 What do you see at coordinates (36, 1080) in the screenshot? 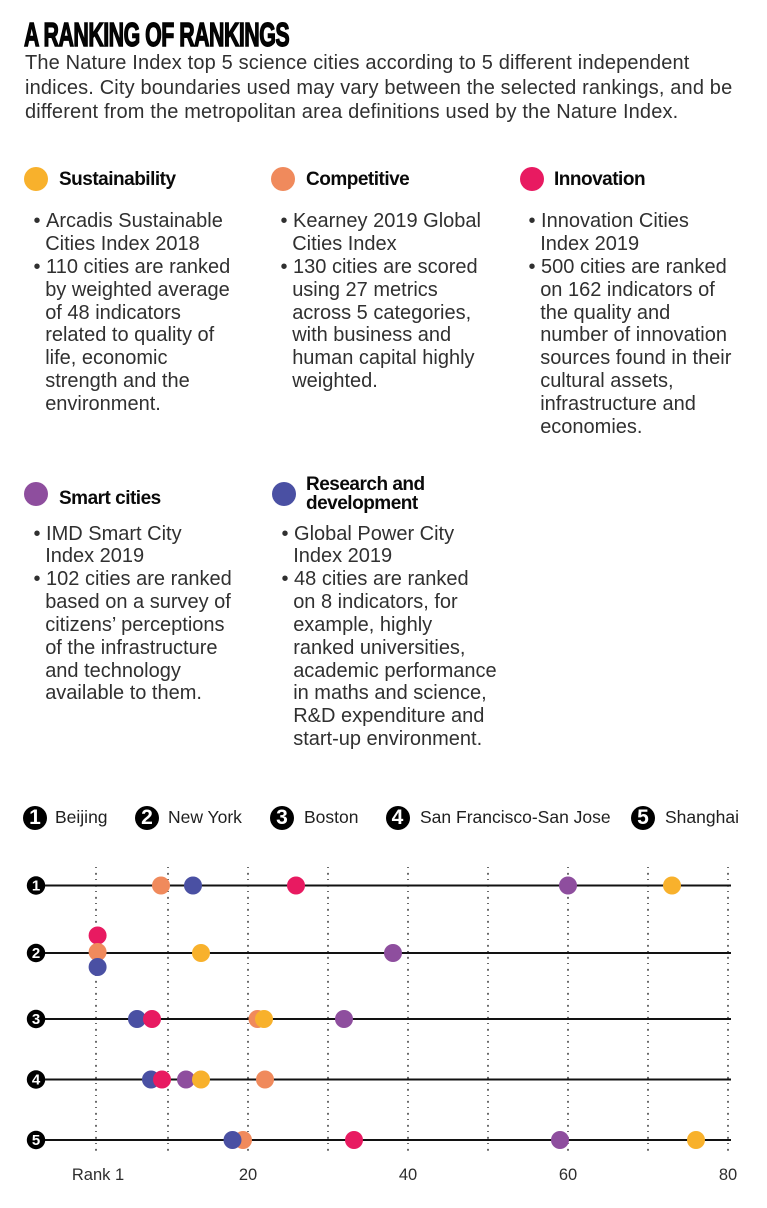
I see `svg-text: 4` at bounding box center [36, 1080].